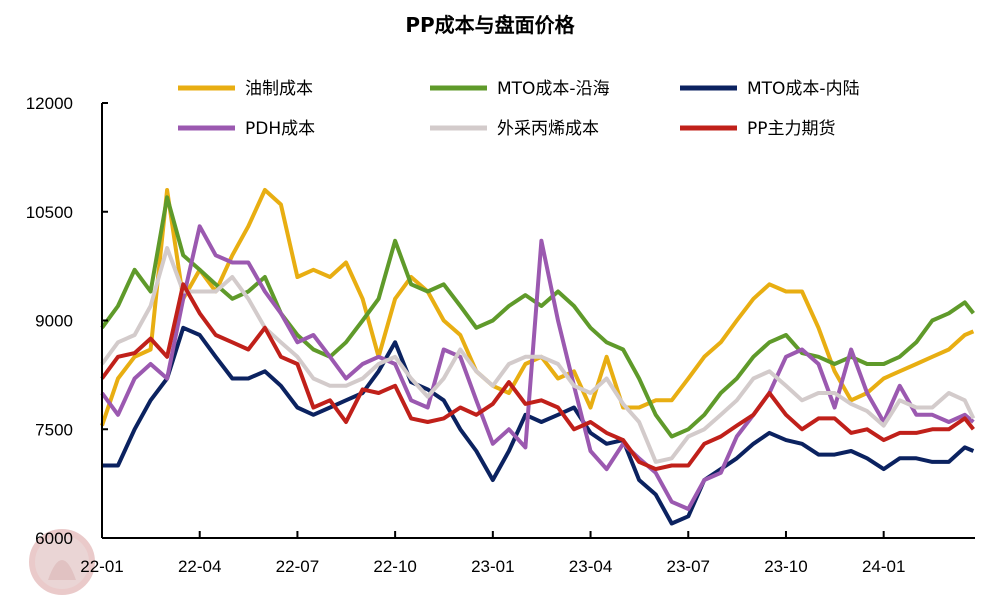 This screenshot has width=995, height=597. What do you see at coordinates (49, 212) in the screenshot?
I see `y-tick-label: 10500` at bounding box center [49, 212].